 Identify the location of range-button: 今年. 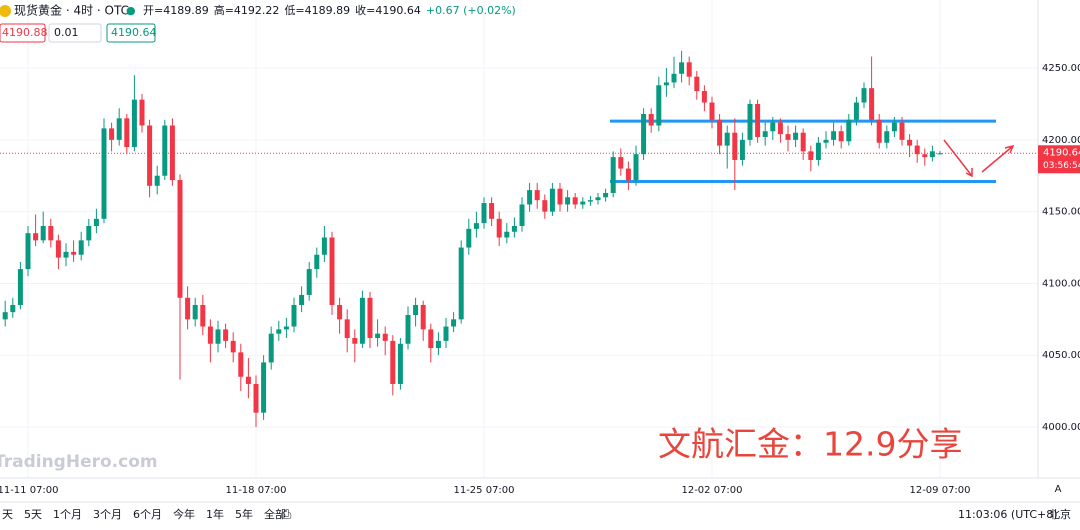
(184, 514).